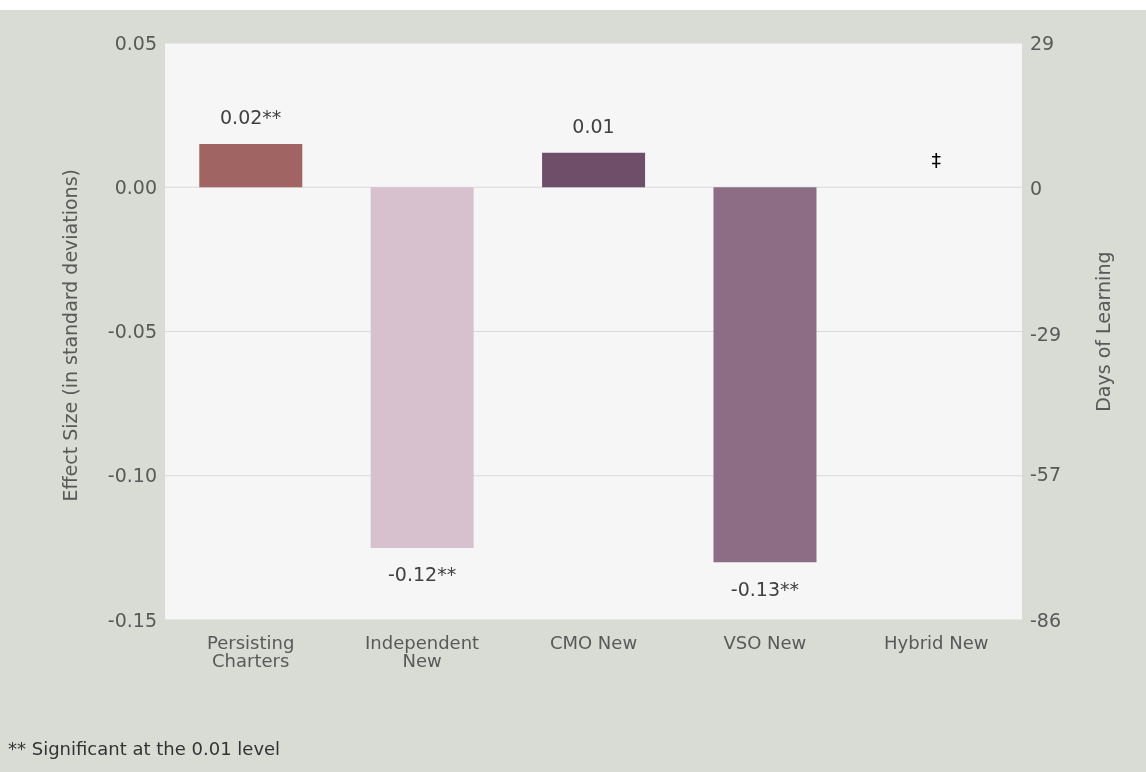 This screenshot has width=1146, height=772. I want to click on data-label: -0.12**, so click(422, 574).